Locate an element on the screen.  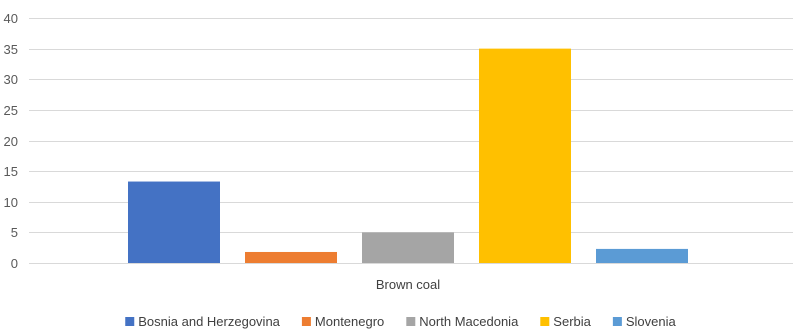
legend-swatch-bosnia-and-herzegovina is located at coordinates (130, 321).